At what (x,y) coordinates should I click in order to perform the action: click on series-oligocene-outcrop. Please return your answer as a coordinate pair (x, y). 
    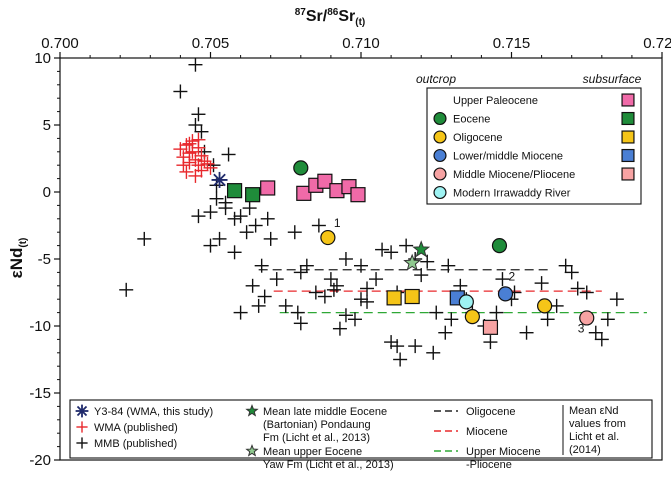
    Looking at the image, I should click on (436, 277).